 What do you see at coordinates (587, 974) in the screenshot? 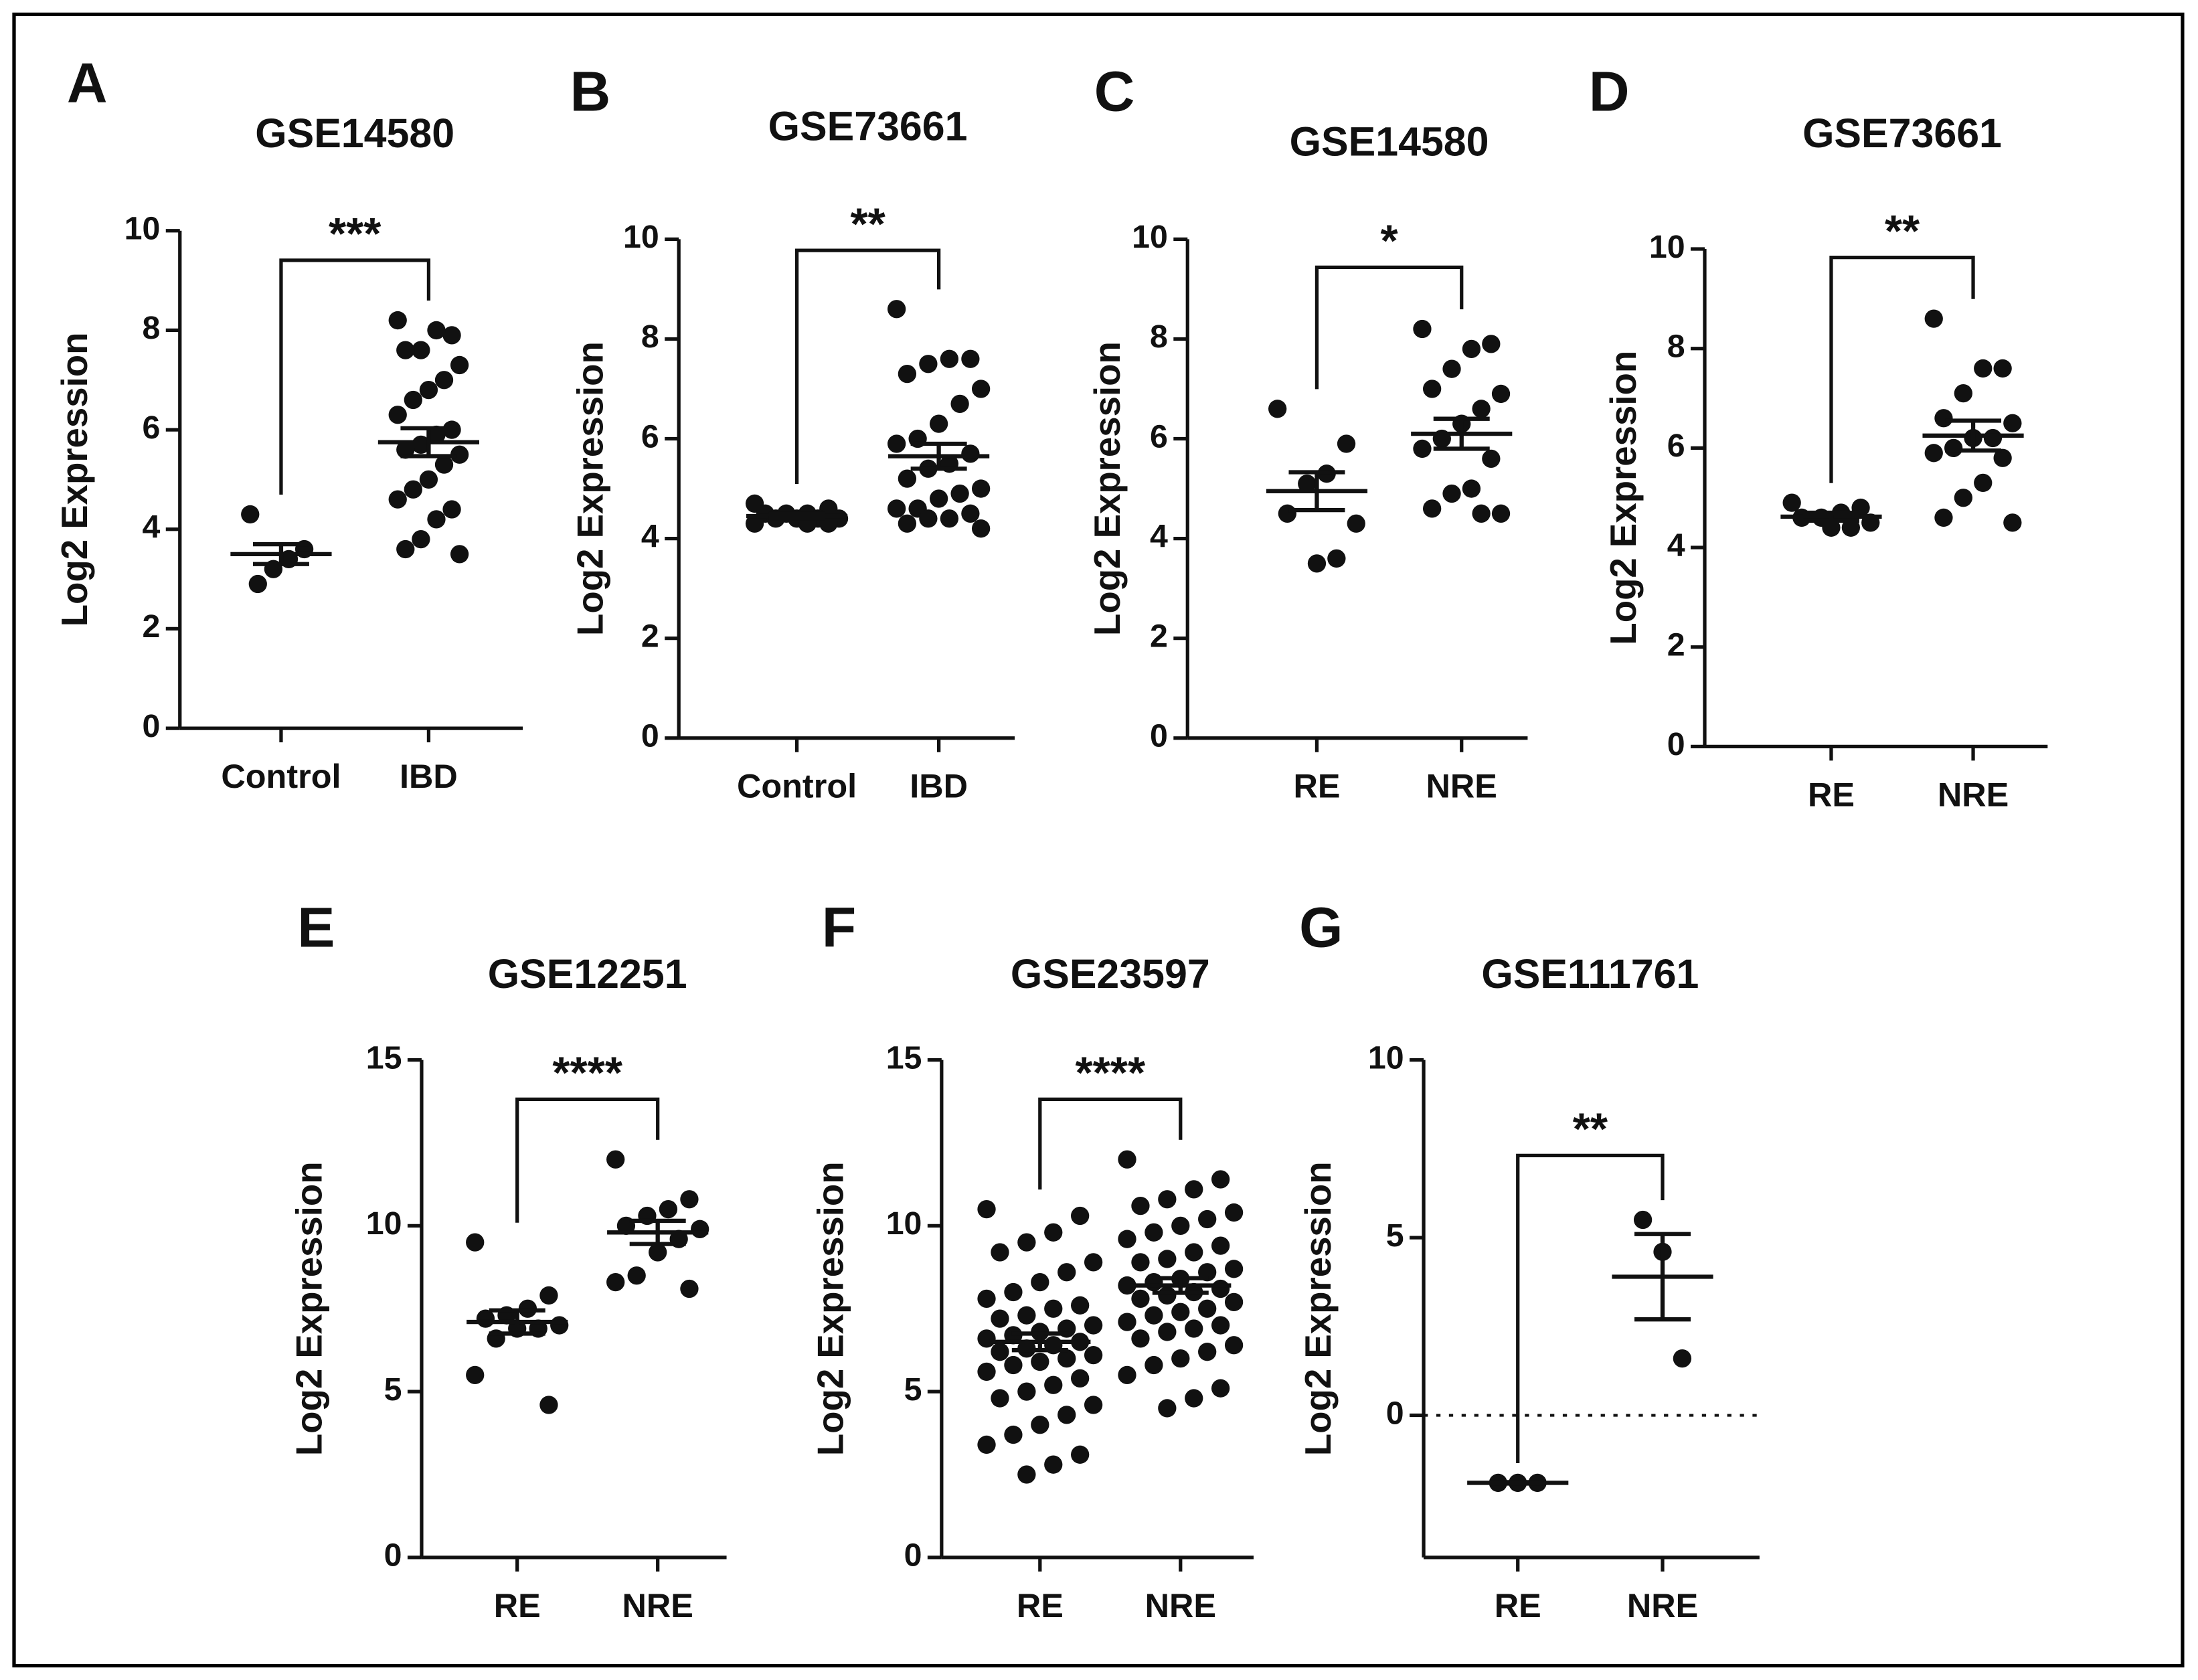
I see `panel-title: GSE12251` at bounding box center [587, 974].